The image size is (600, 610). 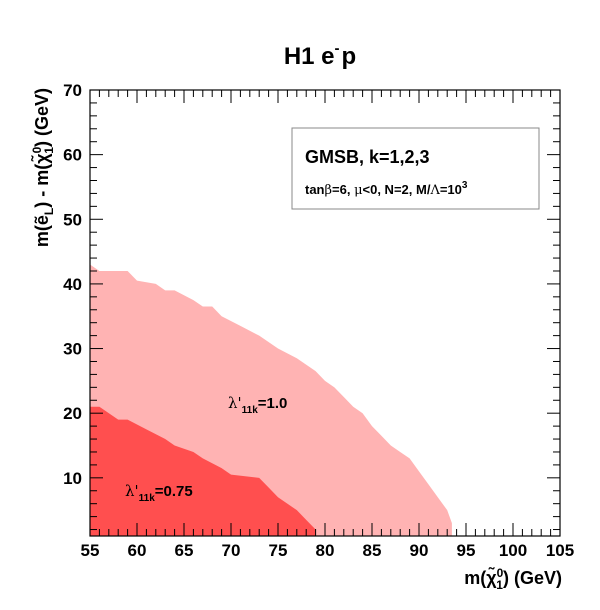 I want to click on x-tick-label: 75, so click(x=278, y=550).